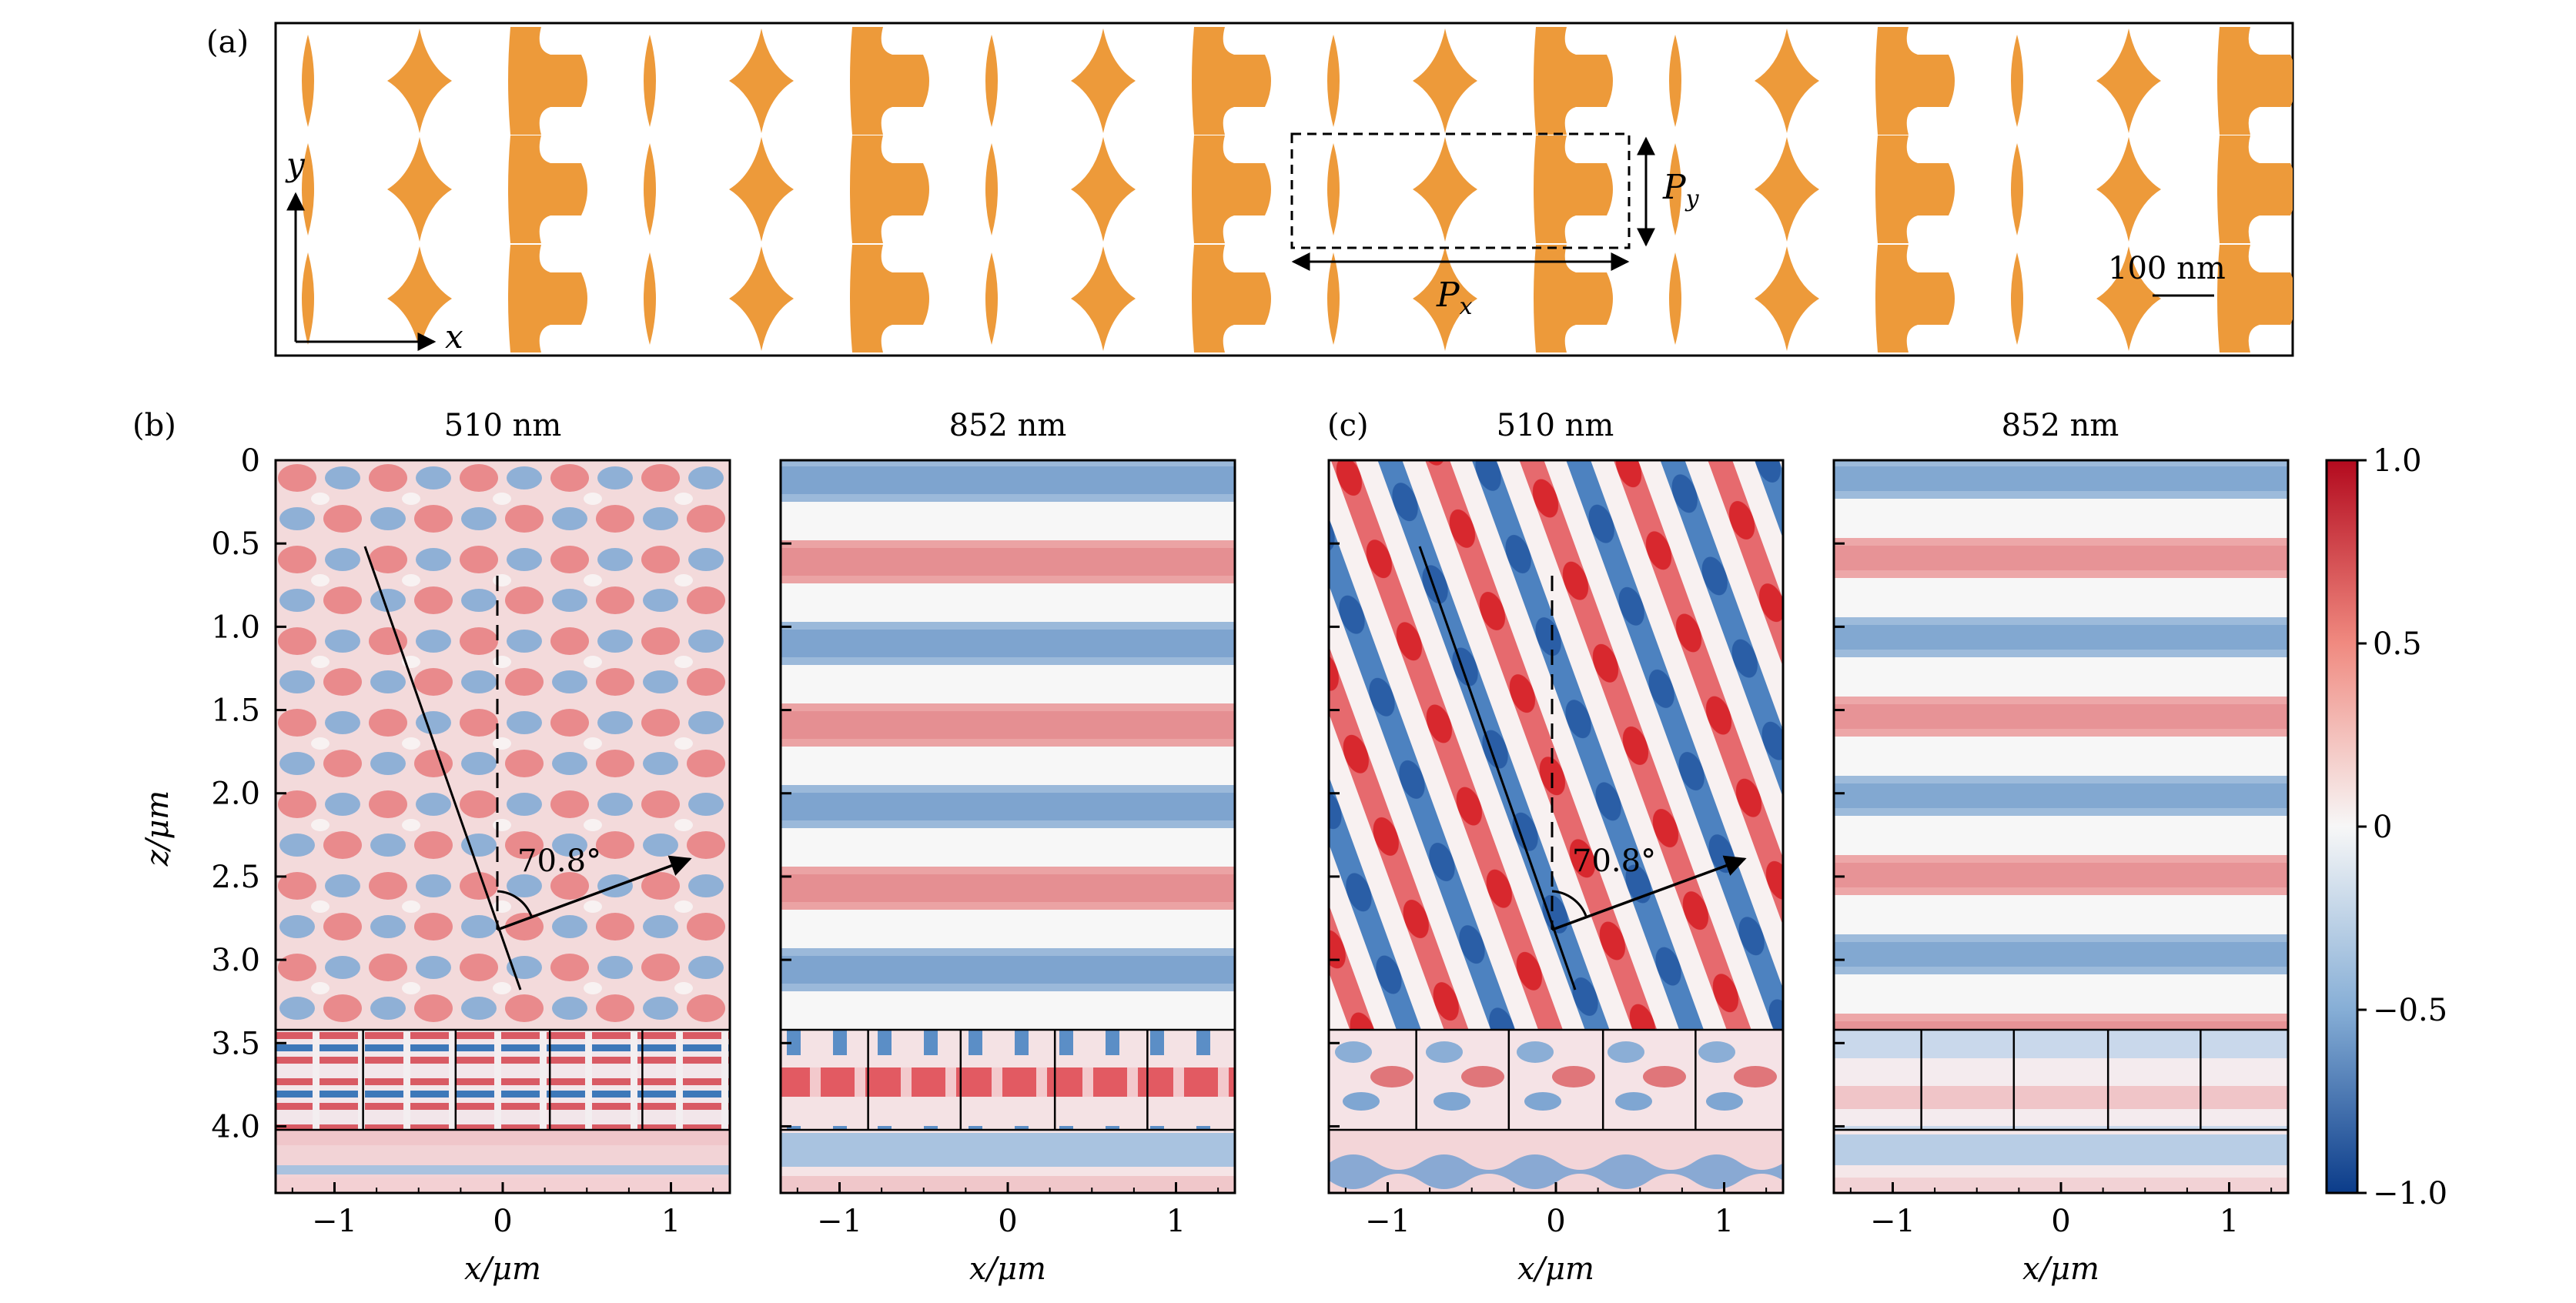  Describe the element at coordinates (1454, 298) in the screenshot. I see `px-label: Px` at that location.